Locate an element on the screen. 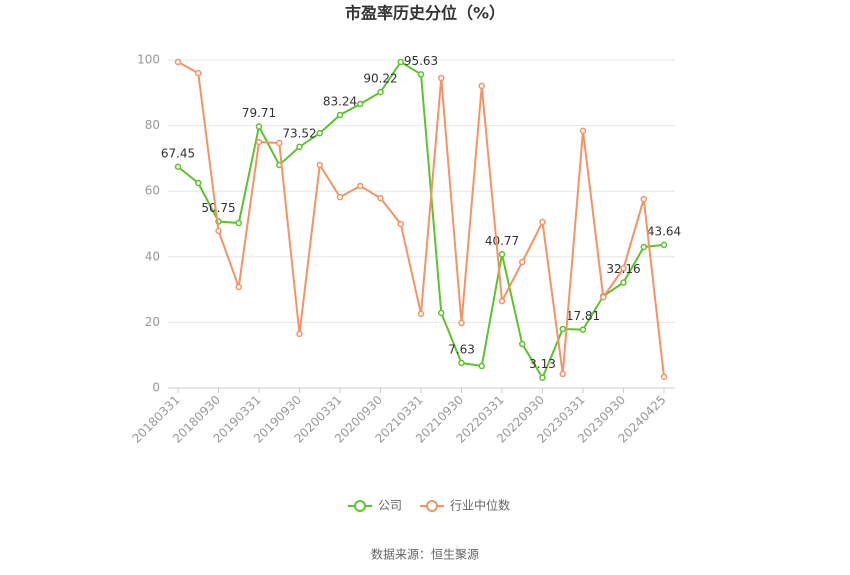 Image resolution: width=850 pixels, height=575 pixels. data-label: 40.77 is located at coordinates (502, 241).